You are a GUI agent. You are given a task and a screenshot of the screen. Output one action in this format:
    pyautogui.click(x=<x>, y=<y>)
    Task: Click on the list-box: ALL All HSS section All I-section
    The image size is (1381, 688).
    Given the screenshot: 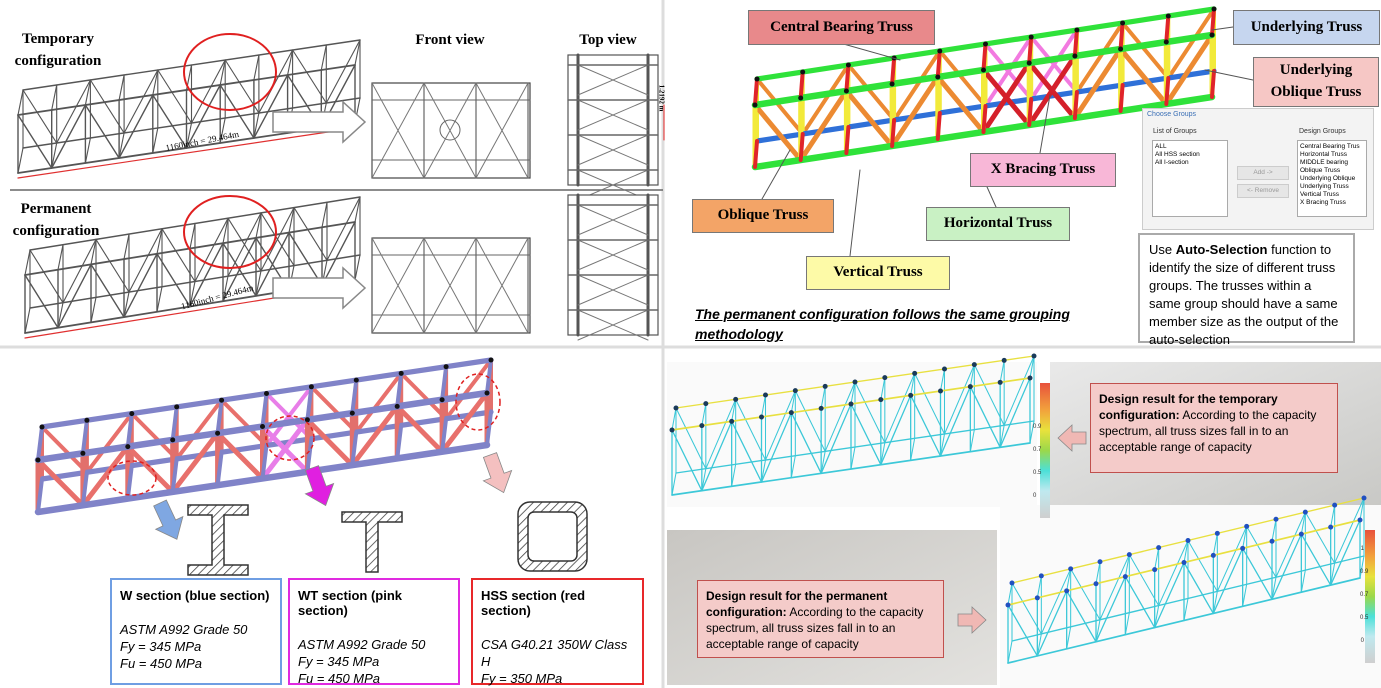 What is the action you would take?
    pyautogui.click(x=1190, y=178)
    